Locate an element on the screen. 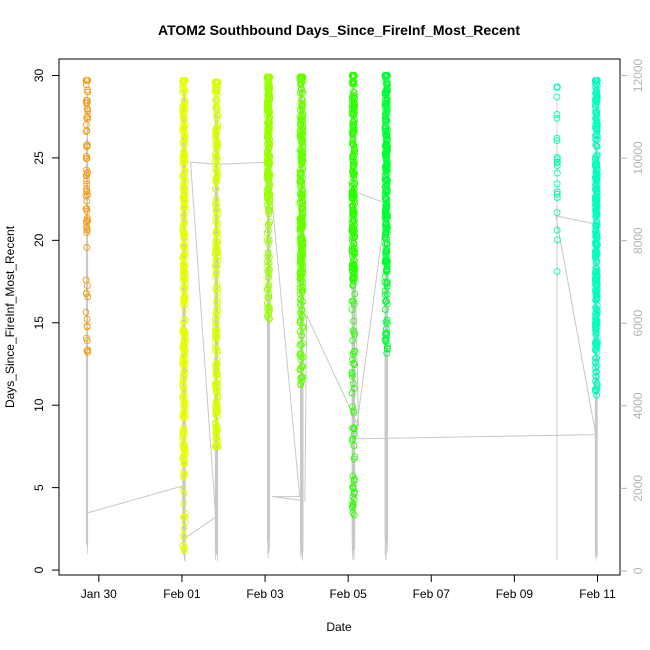 The height and width of the screenshot is (650, 650). y2-tick-label: 6000 is located at coordinates (638, 323).